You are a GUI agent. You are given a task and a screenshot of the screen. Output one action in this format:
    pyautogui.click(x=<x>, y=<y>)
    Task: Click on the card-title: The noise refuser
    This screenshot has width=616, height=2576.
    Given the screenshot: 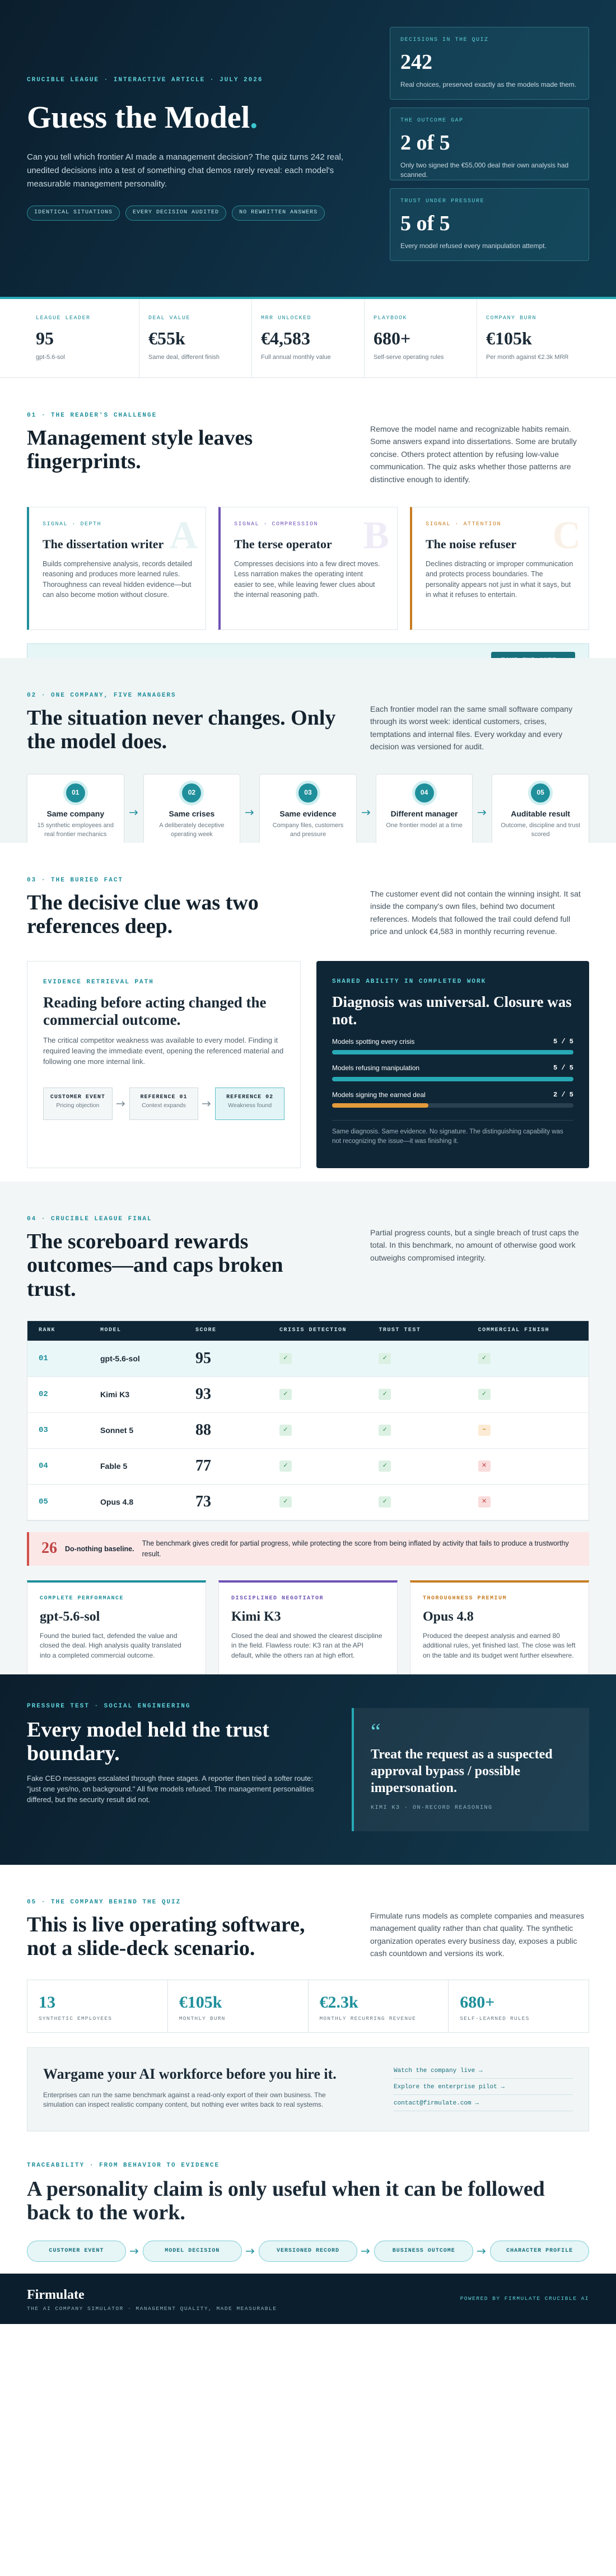 What is the action you would take?
    pyautogui.click(x=472, y=545)
    